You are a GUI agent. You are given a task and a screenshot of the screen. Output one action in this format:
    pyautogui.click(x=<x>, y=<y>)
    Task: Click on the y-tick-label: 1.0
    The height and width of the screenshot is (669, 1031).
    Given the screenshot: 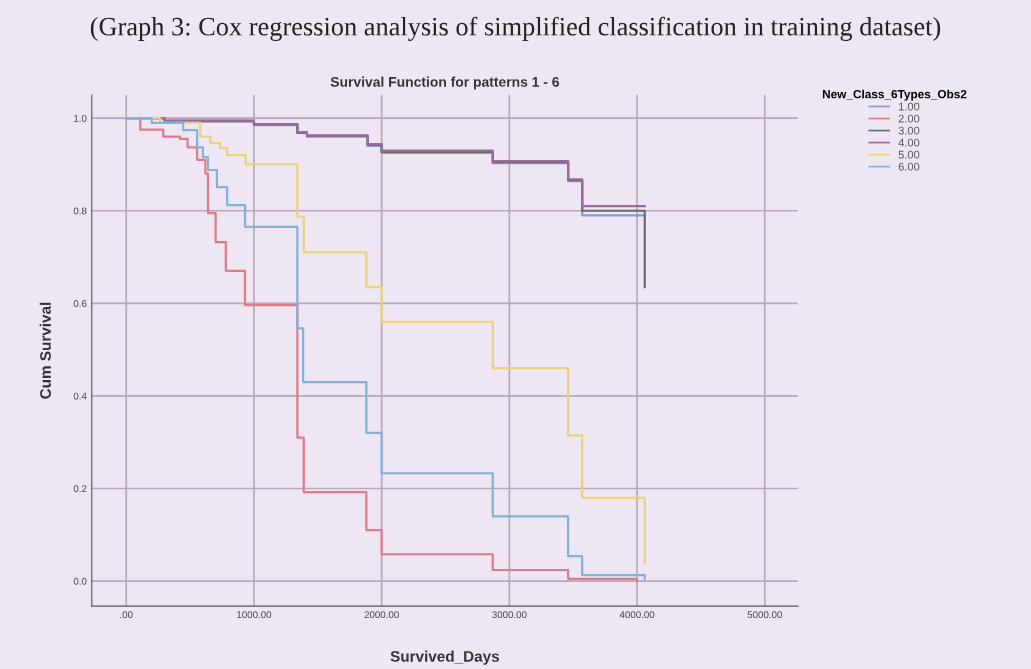 What is the action you would take?
    pyautogui.click(x=80, y=118)
    